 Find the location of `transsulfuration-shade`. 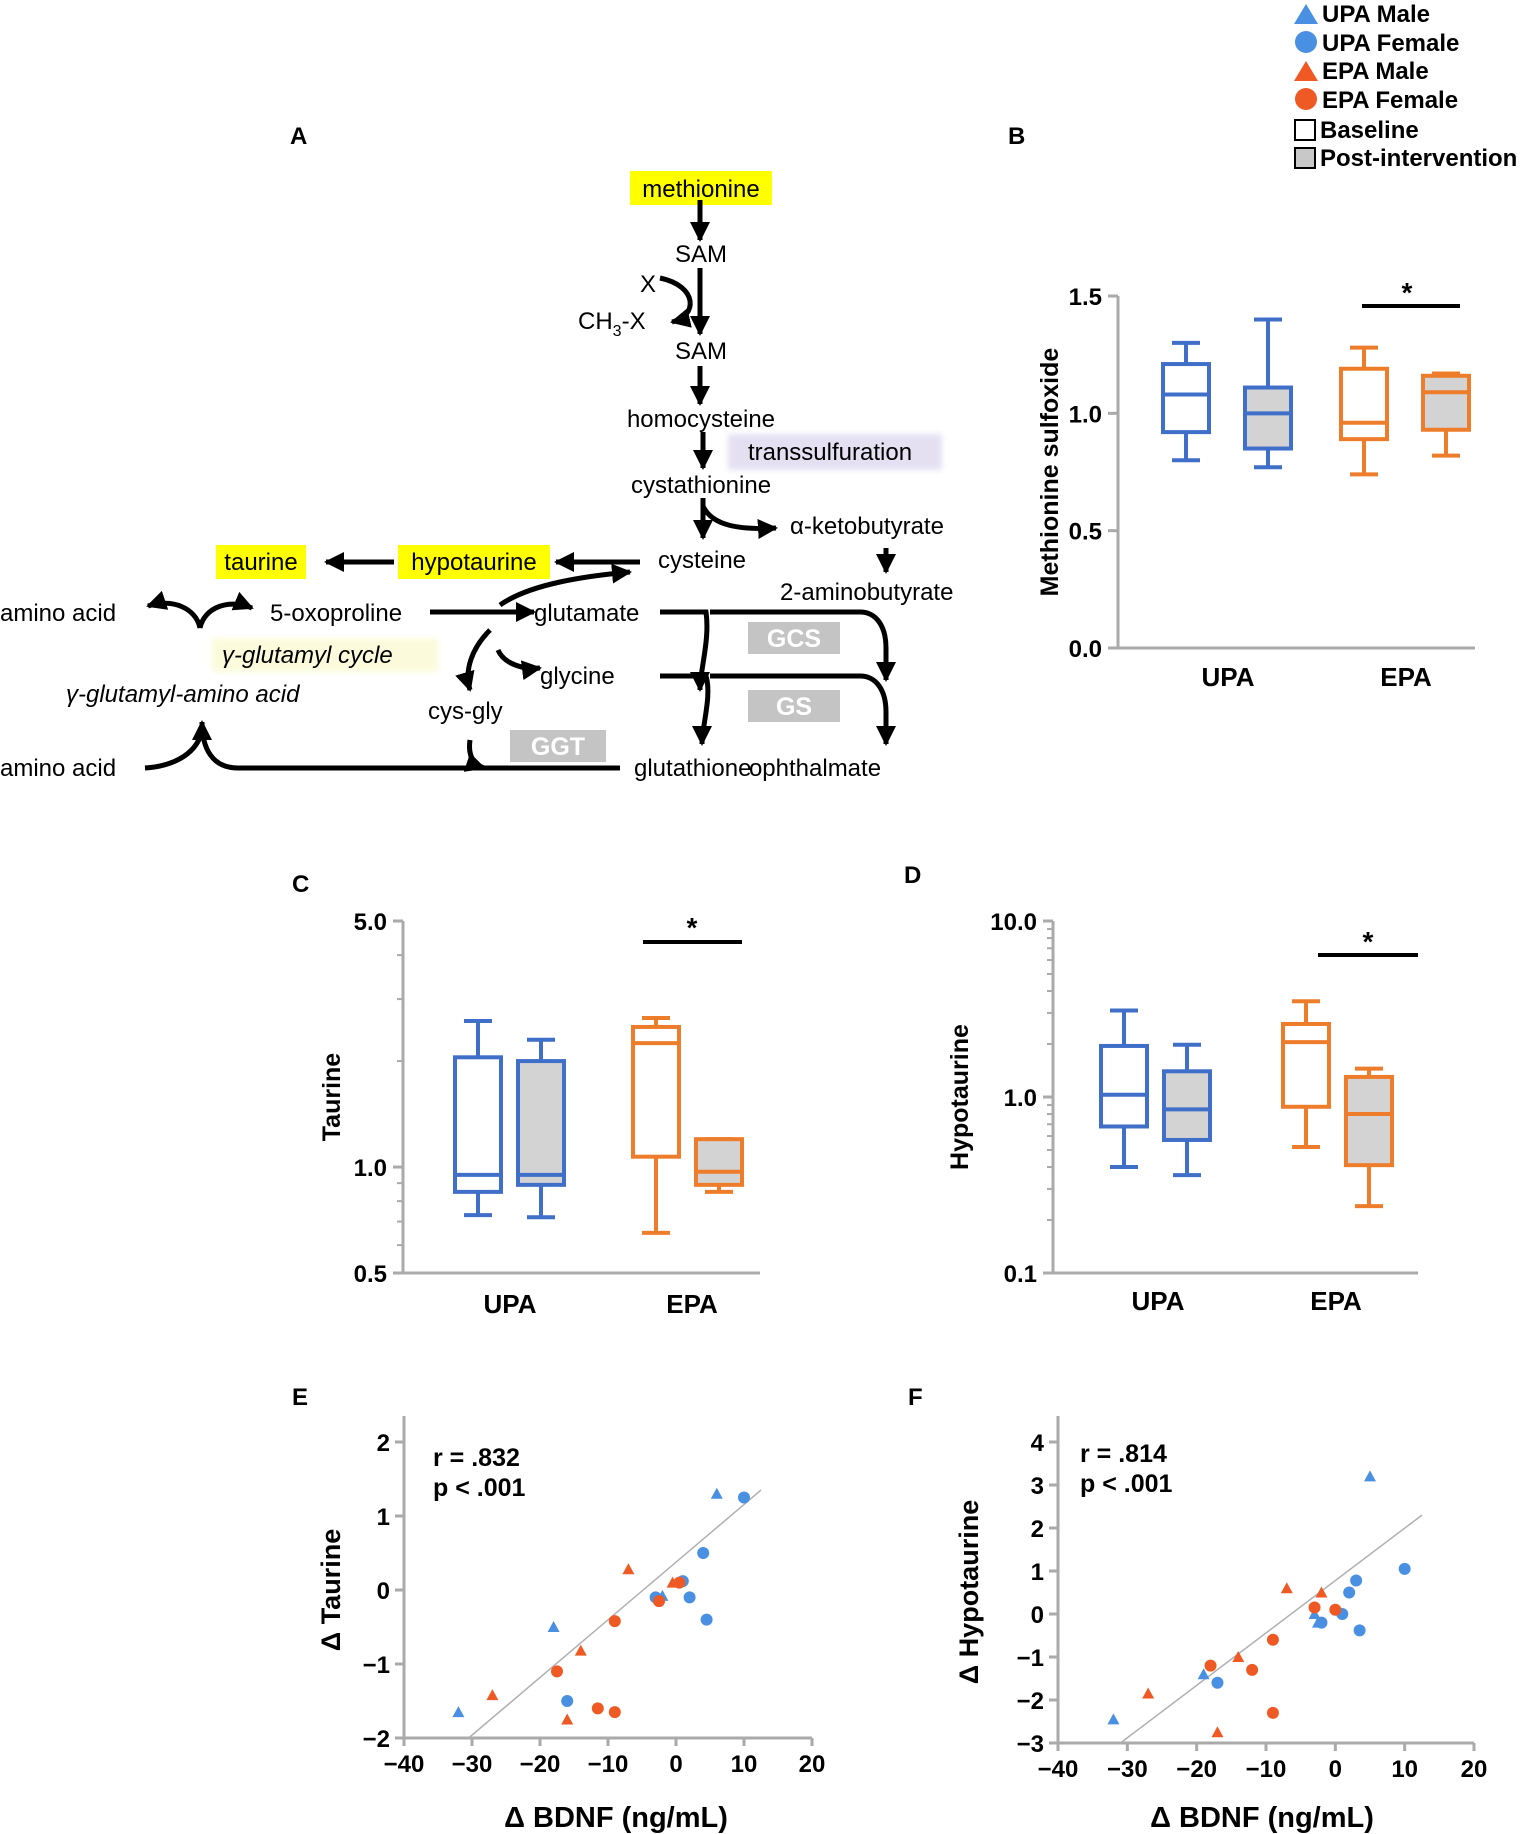

transsulfuration-shade is located at coordinates (835, 452).